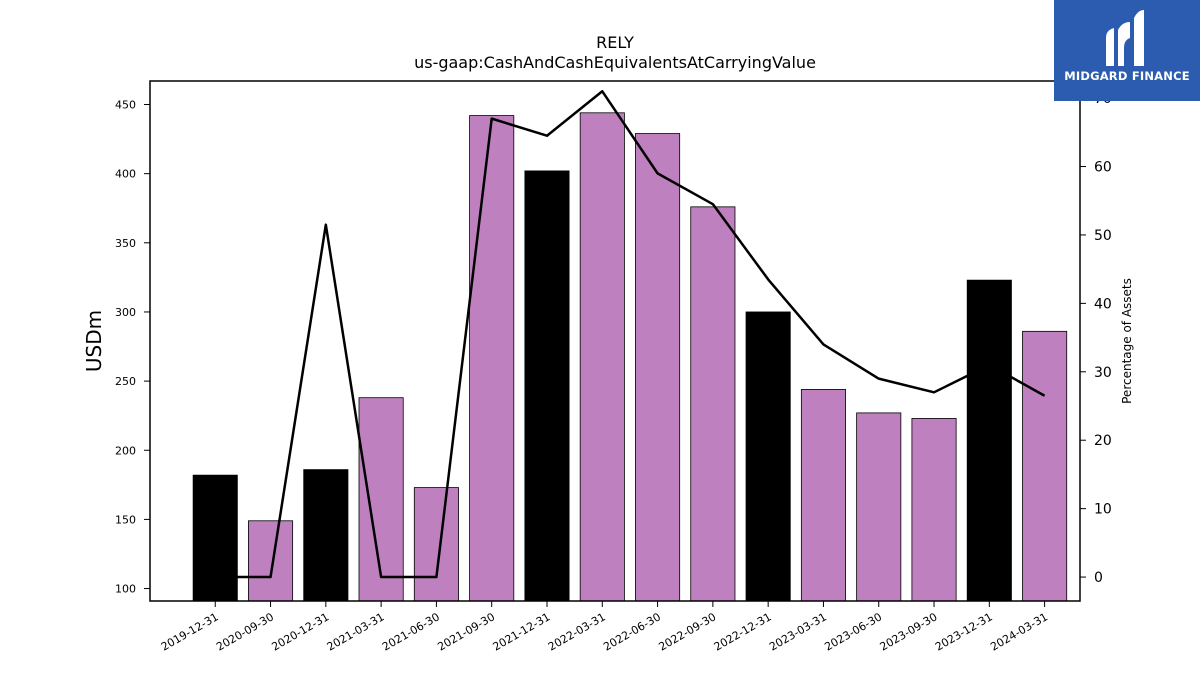 The height and width of the screenshot is (675, 1200). What do you see at coordinates (798, 631) in the screenshot?
I see `x-tick-label: 2023-03-31` at bounding box center [798, 631].